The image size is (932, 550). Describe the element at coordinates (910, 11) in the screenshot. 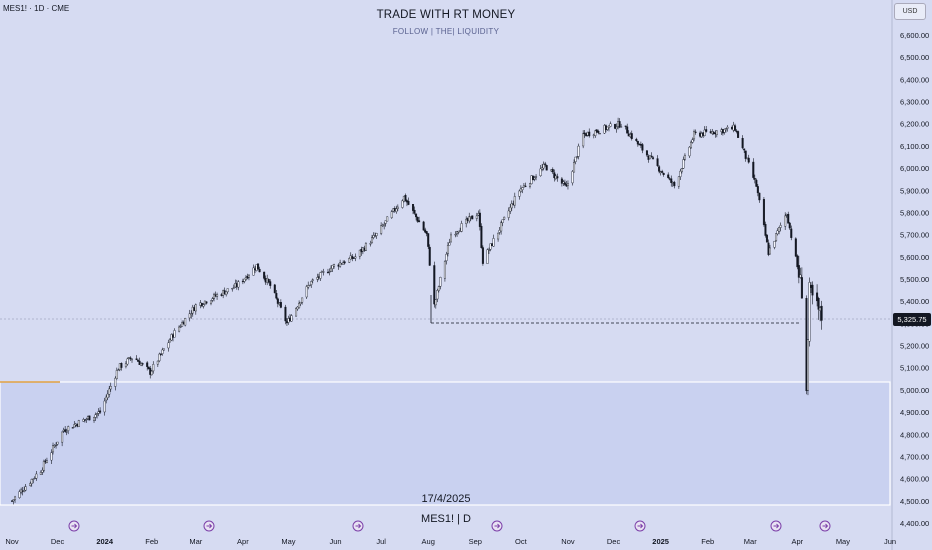

I see `currency-button: USD` at that location.